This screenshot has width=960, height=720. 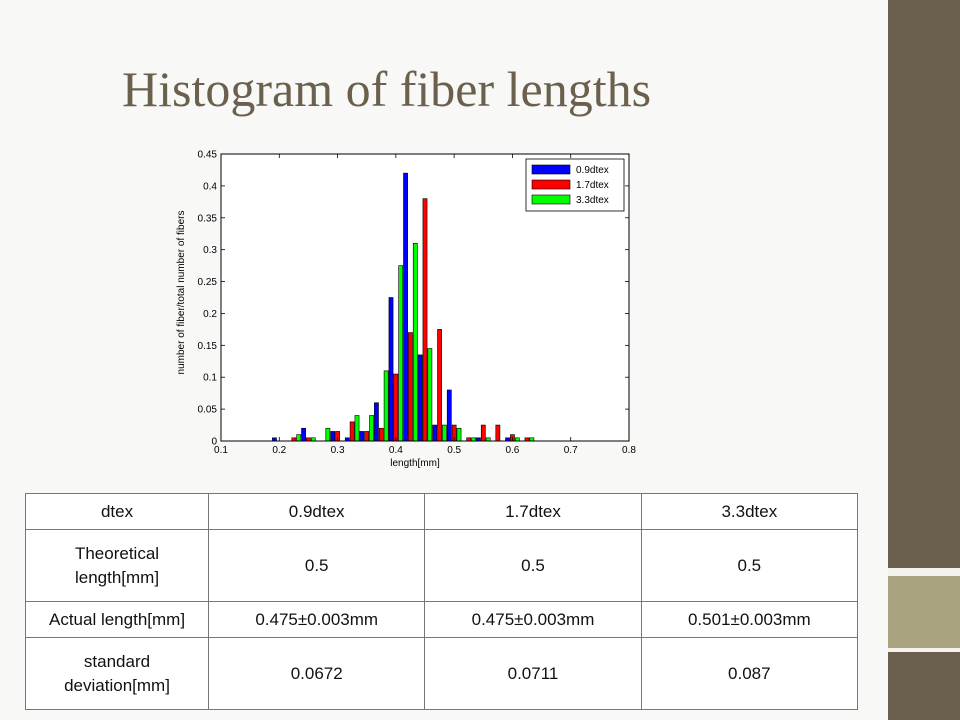 I want to click on y-tick-label: 0.15, so click(x=208, y=346).